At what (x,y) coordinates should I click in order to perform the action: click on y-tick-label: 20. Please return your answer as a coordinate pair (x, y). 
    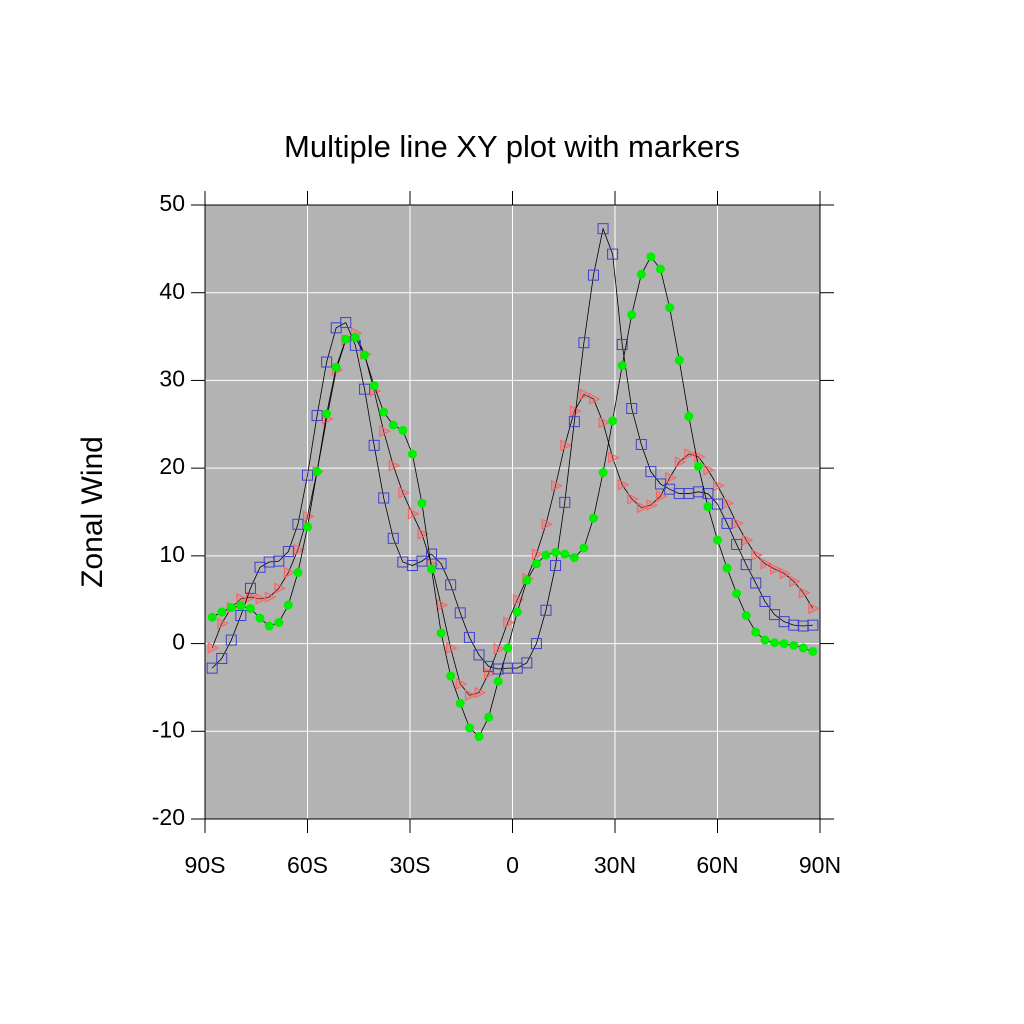
    Looking at the image, I should click on (172, 466).